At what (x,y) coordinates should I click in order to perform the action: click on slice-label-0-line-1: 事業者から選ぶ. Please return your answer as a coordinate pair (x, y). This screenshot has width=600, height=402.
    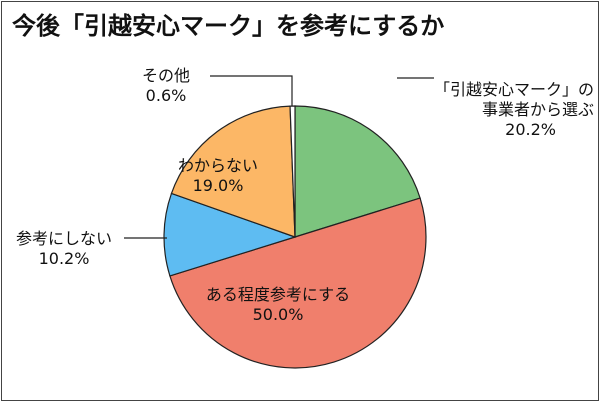
    Looking at the image, I should click on (537, 109).